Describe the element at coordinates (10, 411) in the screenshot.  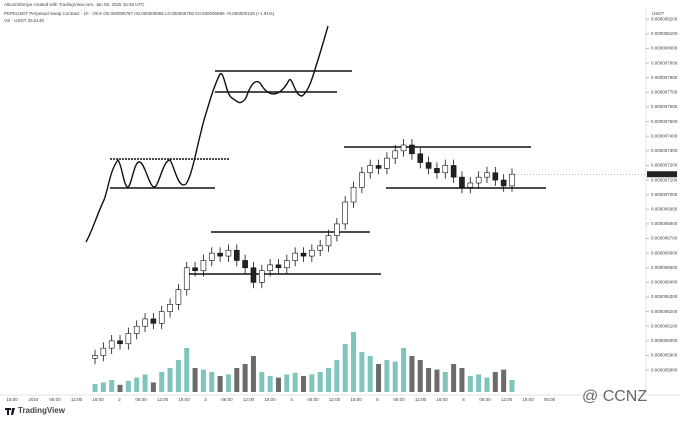
I see `logo-icon` at that location.